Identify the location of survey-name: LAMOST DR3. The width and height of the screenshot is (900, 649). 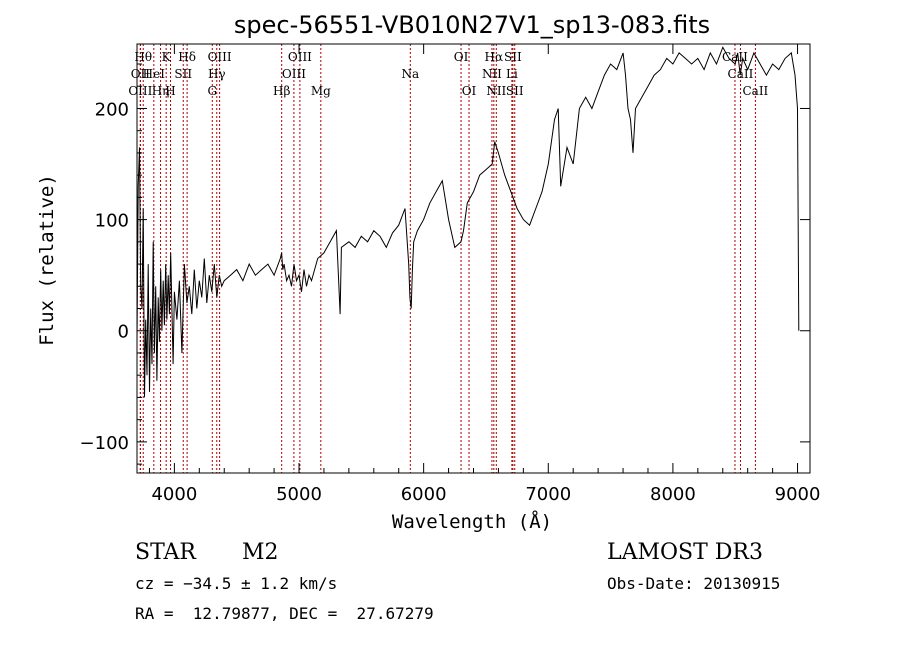
(685, 552).